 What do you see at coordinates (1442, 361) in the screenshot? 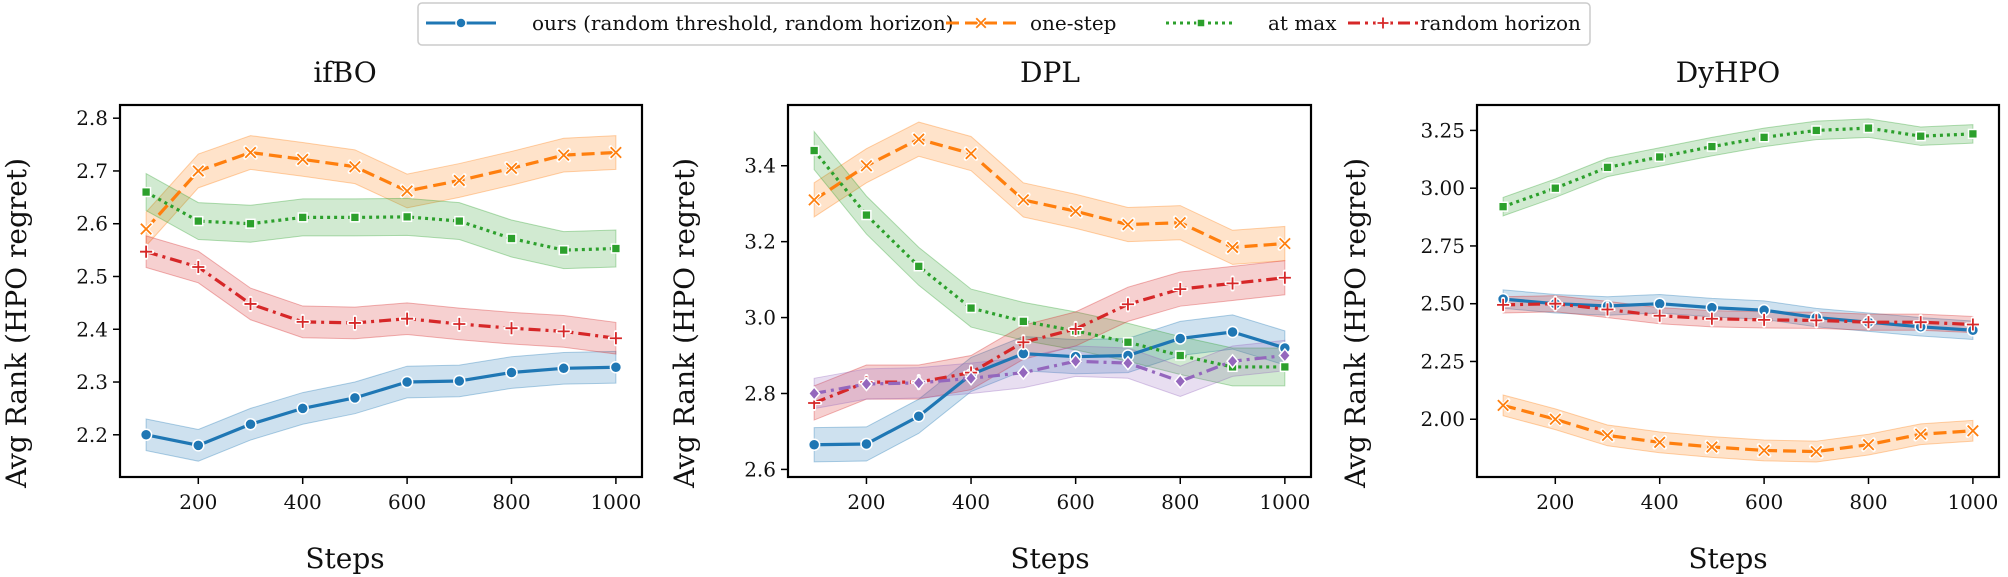
I see `y-tick-label: 2.25` at bounding box center [1442, 361].